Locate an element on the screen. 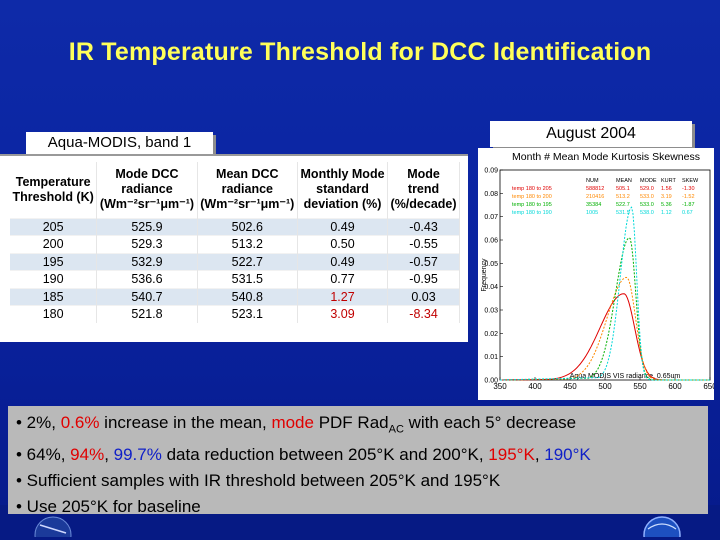 The height and width of the screenshot is (540, 720). x-tick-label: 550 is located at coordinates (640, 386).